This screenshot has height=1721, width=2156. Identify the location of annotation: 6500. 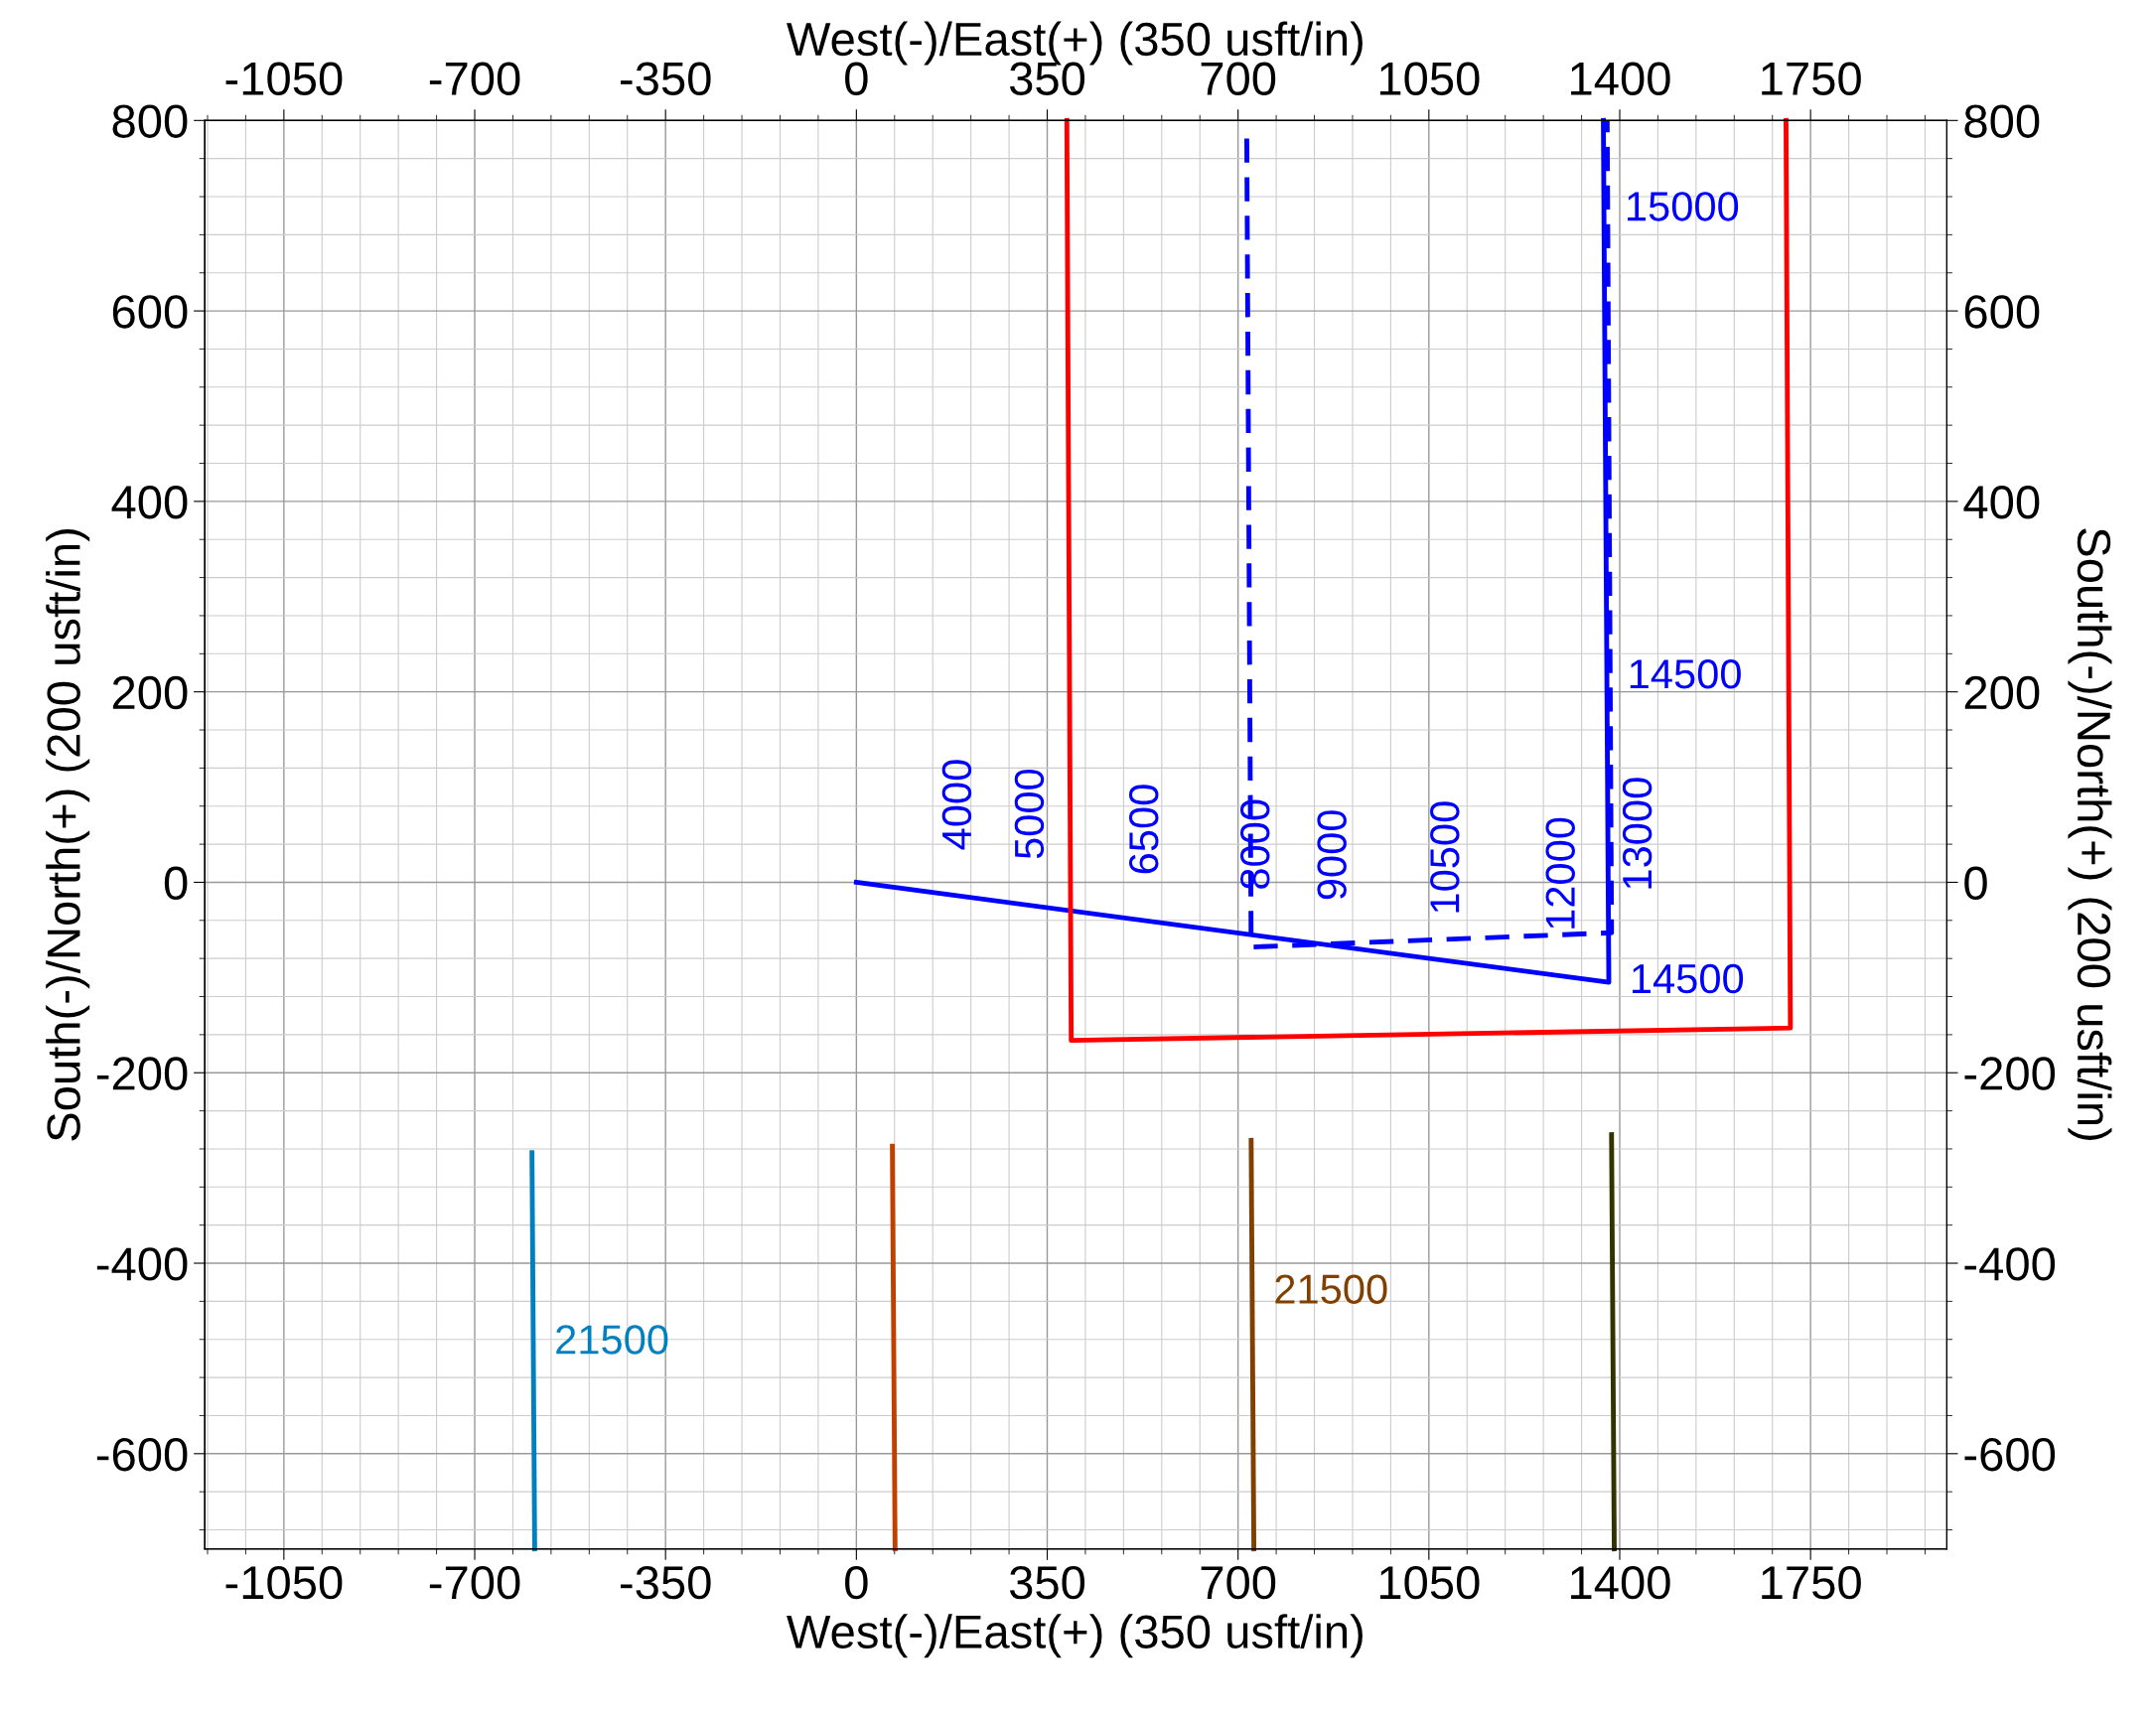
(1143, 829).